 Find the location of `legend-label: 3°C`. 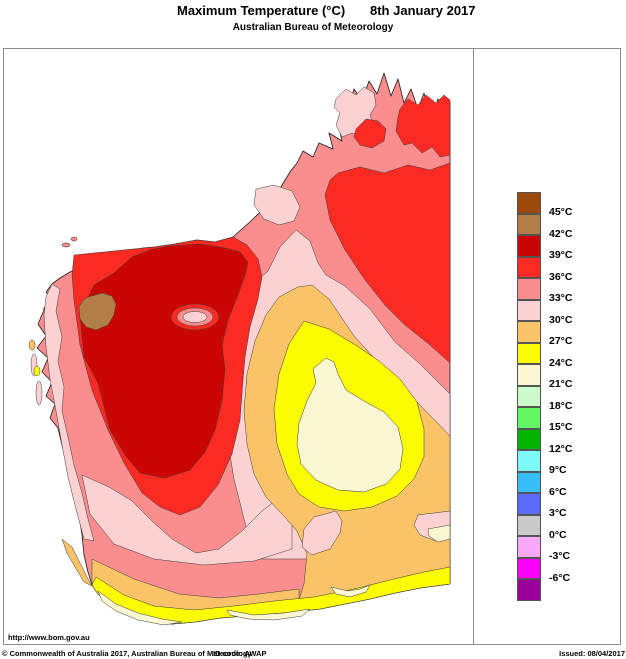

legend-label: 3°C is located at coordinates (558, 513).